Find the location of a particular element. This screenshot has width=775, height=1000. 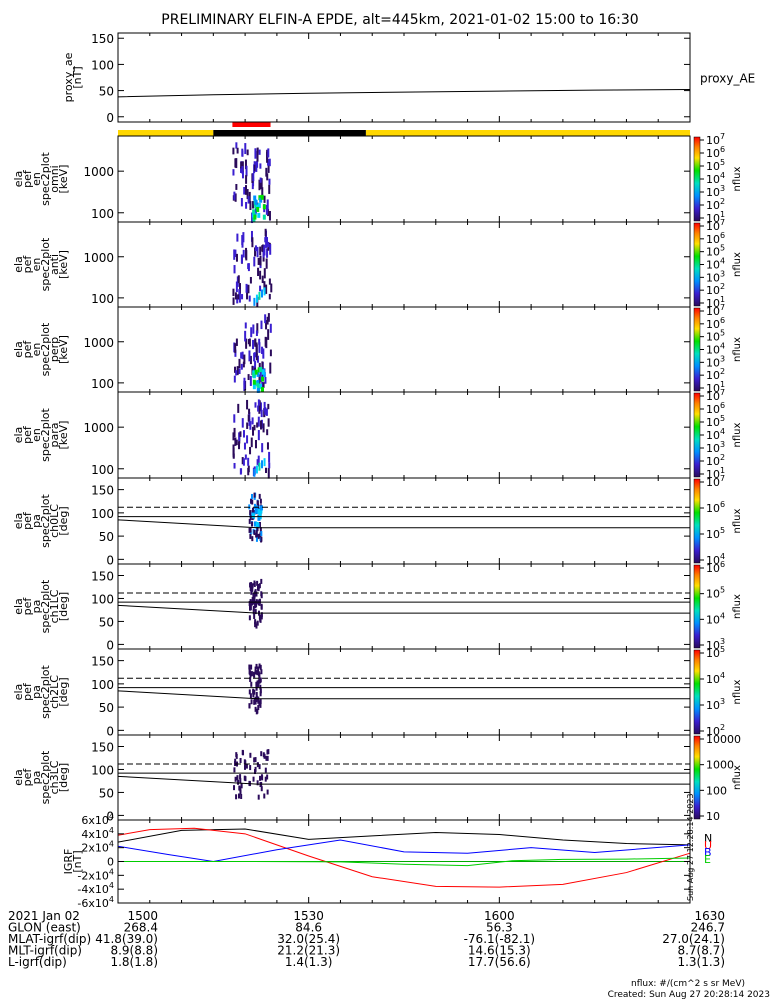

x-row-value: 1630 is located at coordinates (709, 916).